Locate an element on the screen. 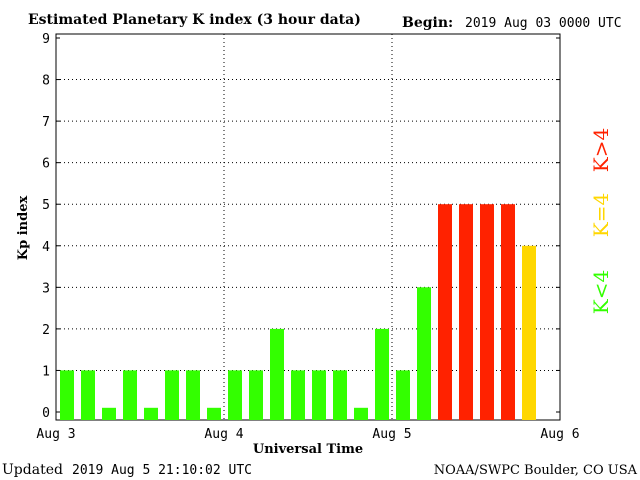 Image resolution: width=640 pixels, height=480 pixels. legend-k-greater-4: K>4 is located at coordinates (601, 150).